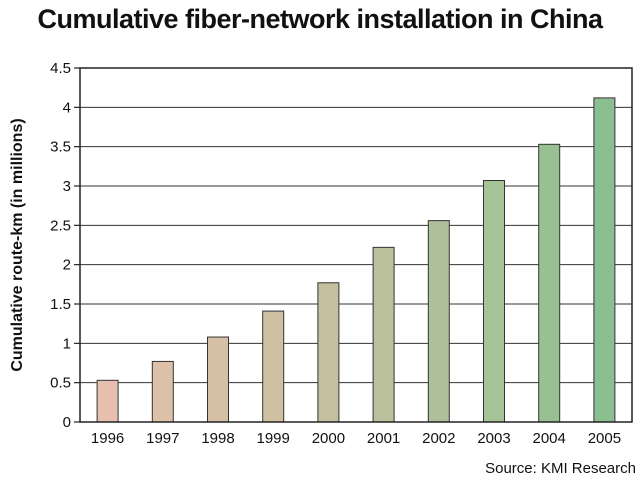  What do you see at coordinates (107, 401) in the screenshot?
I see `bar-1996` at bounding box center [107, 401].